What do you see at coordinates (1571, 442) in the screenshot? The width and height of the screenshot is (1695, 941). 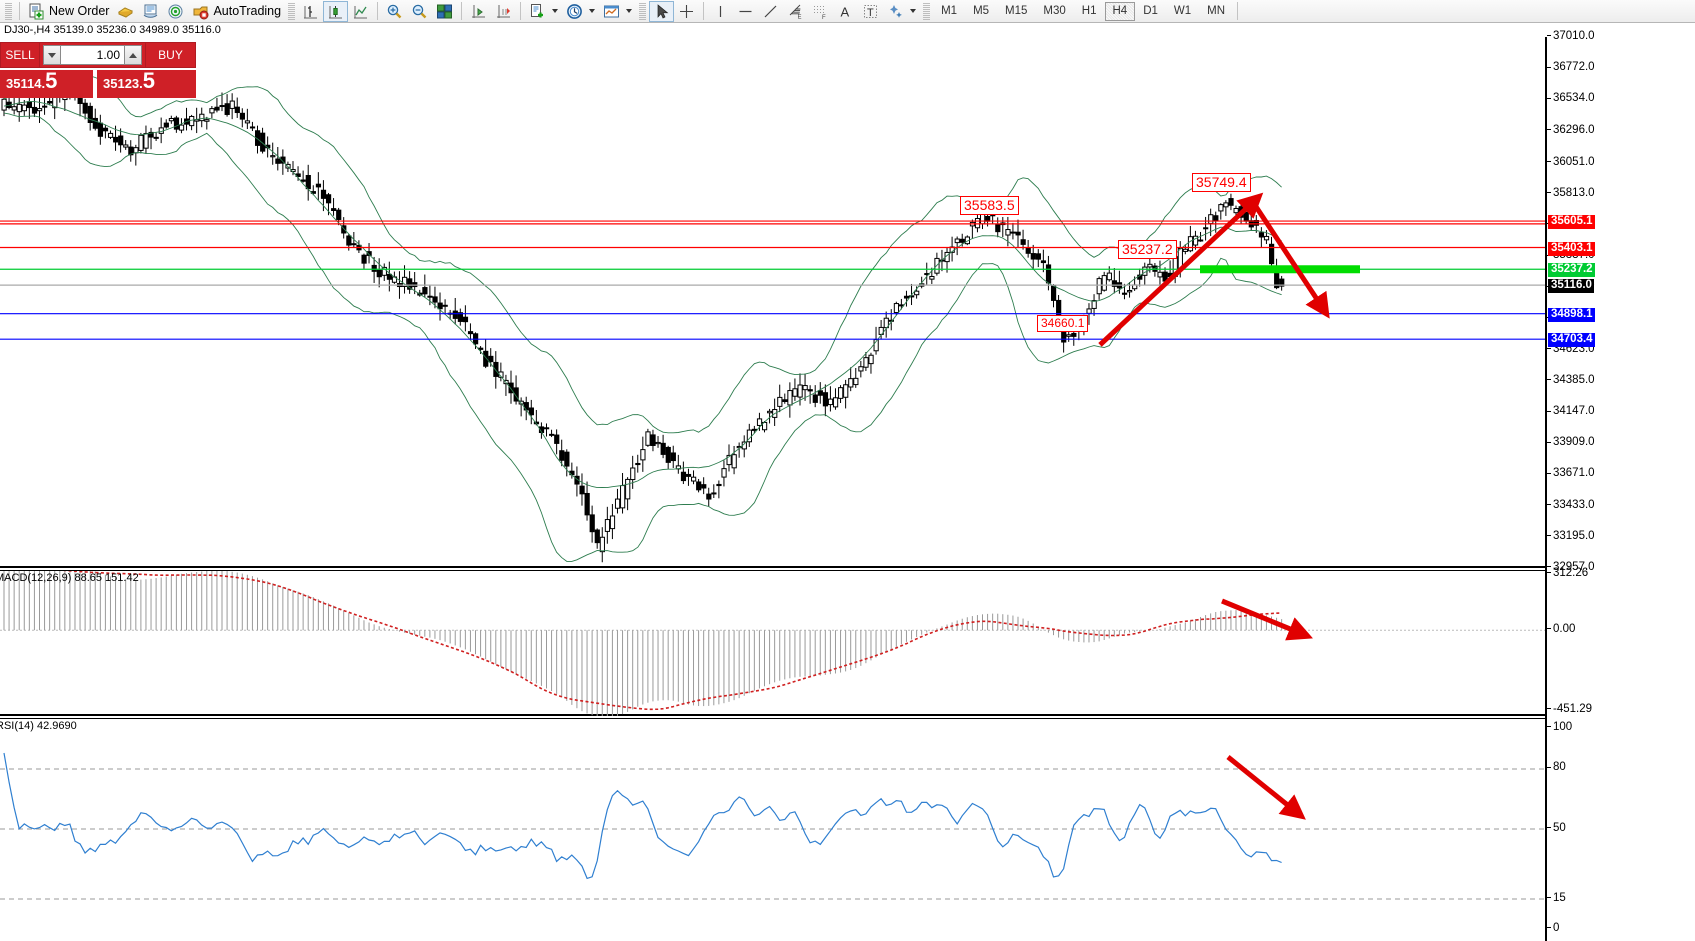 I see `price-axis-tick: 33909.0` at bounding box center [1571, 442].